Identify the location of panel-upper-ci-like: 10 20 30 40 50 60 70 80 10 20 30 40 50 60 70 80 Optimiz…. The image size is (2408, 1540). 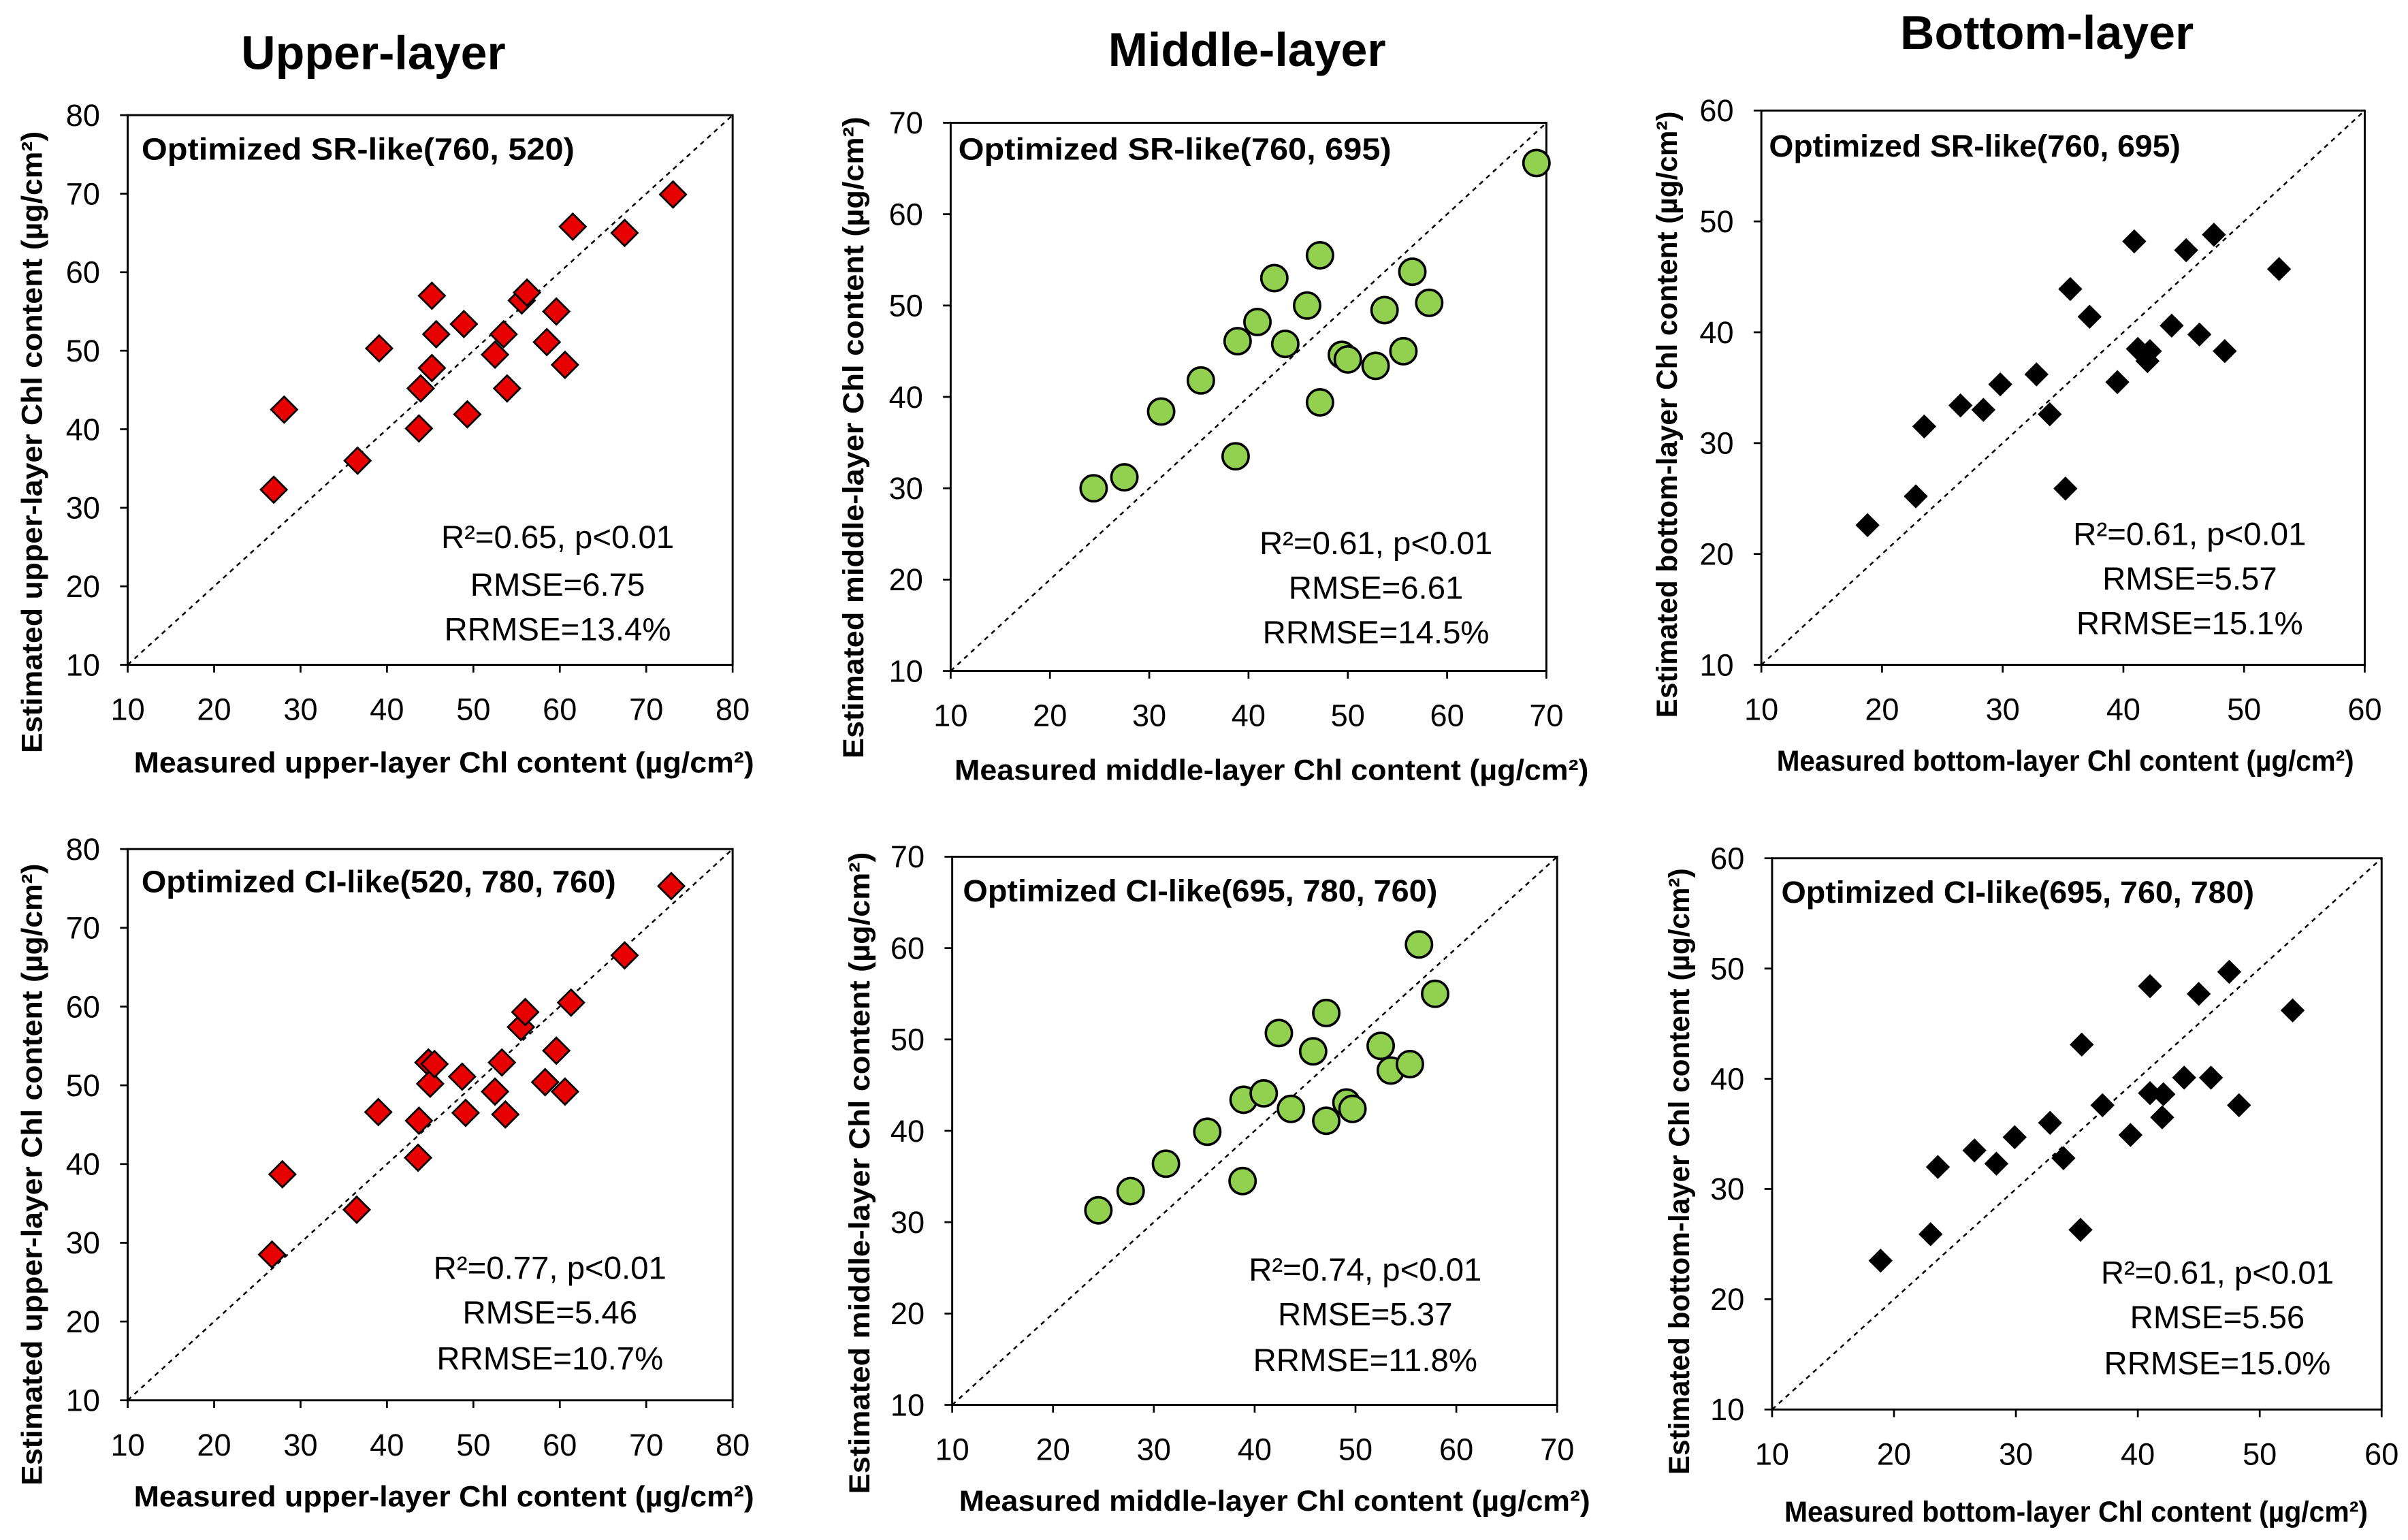
(385, 1172).